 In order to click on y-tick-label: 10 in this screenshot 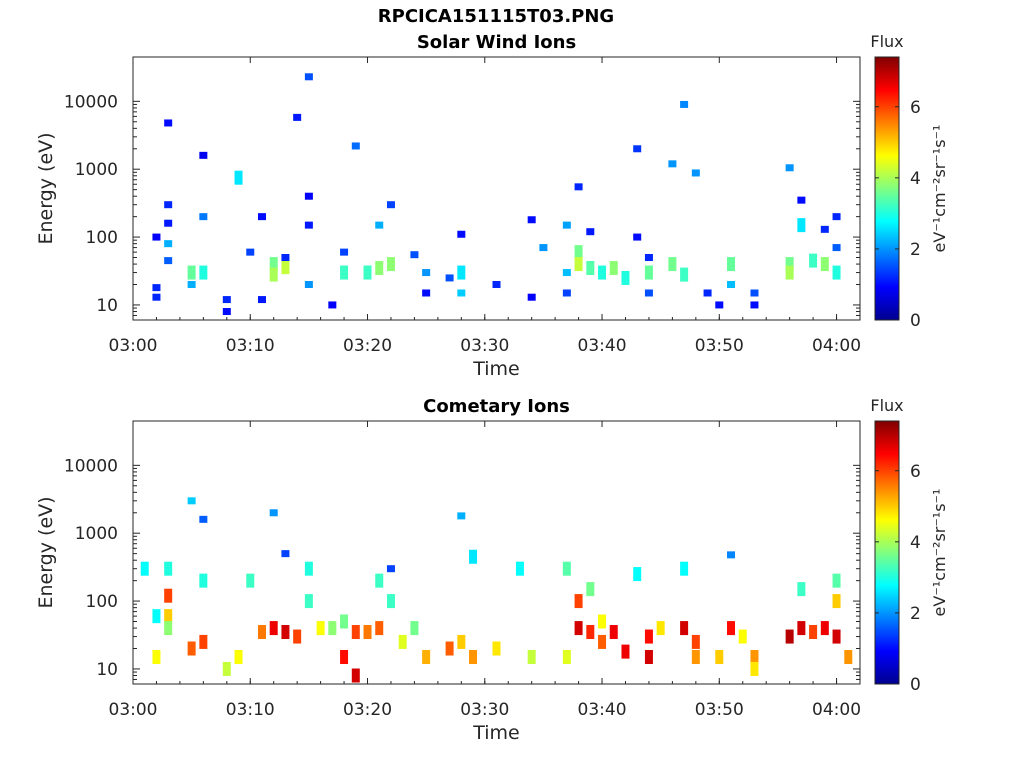, I will do `click(107, 670)`.